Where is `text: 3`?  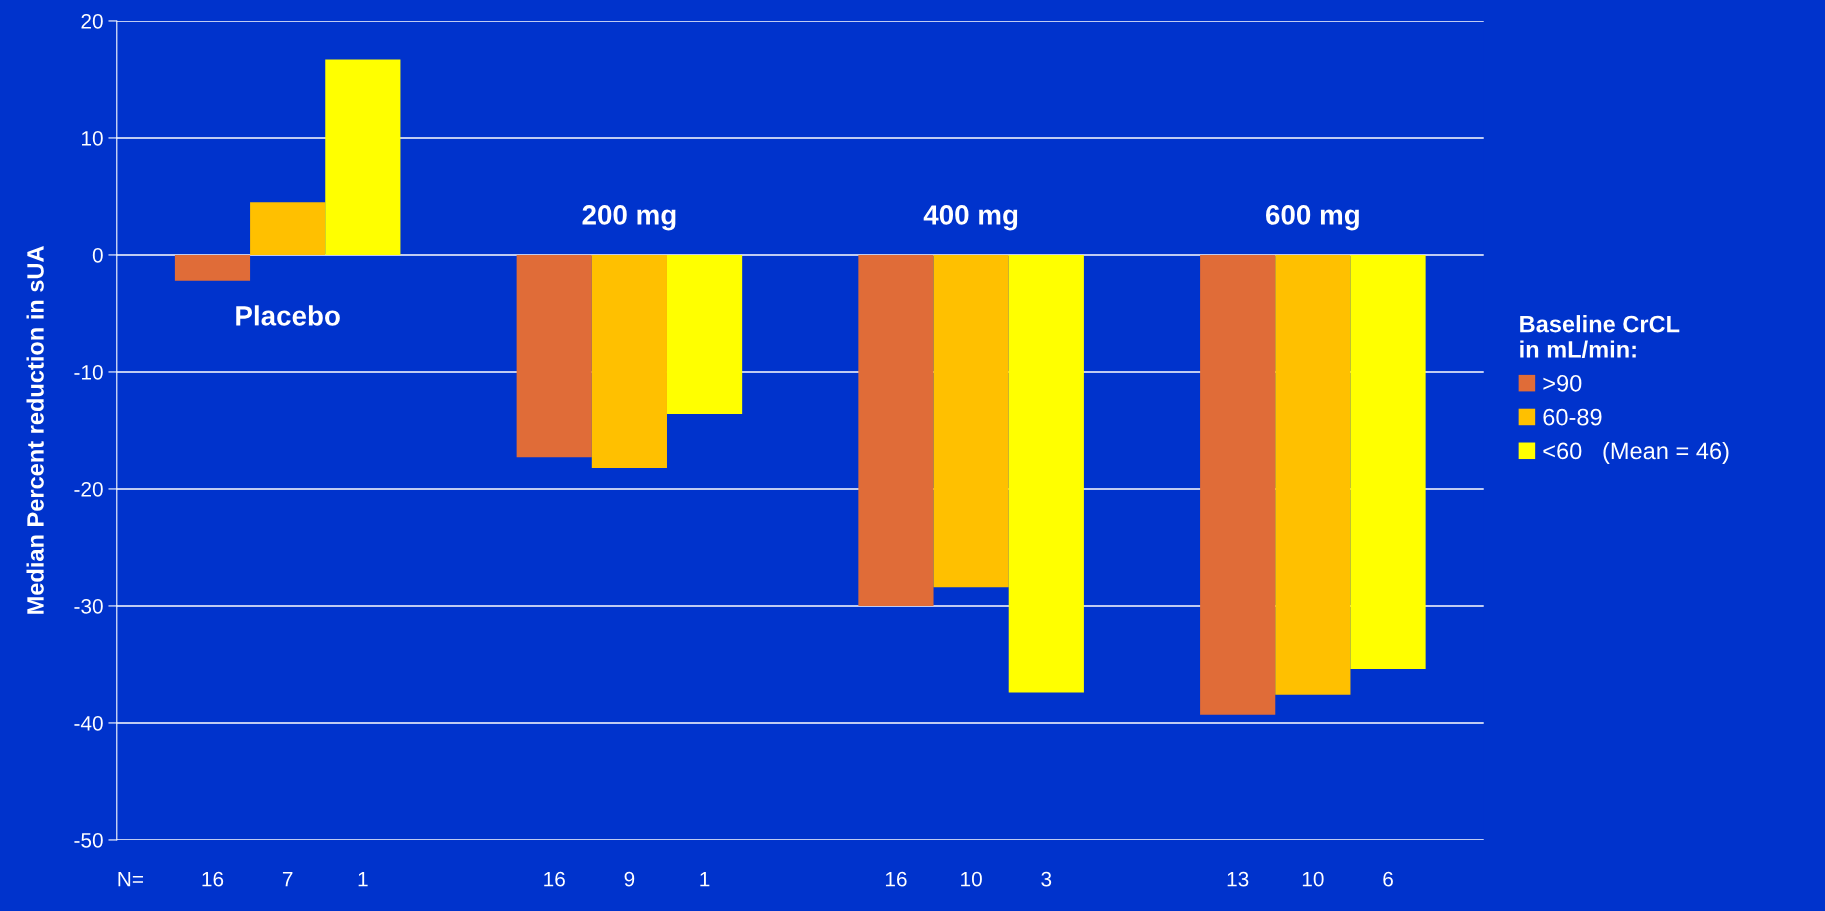 text: 3 is located at coordinates (1046, 879).